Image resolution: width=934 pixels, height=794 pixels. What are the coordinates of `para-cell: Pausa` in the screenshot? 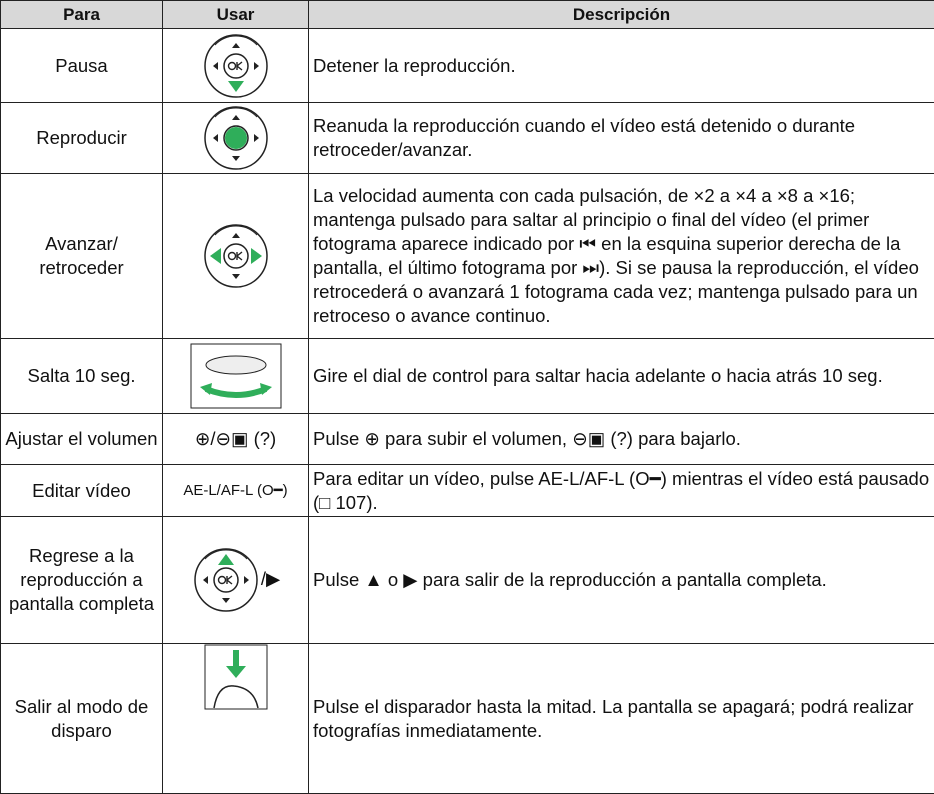 It's located at (82, 66).